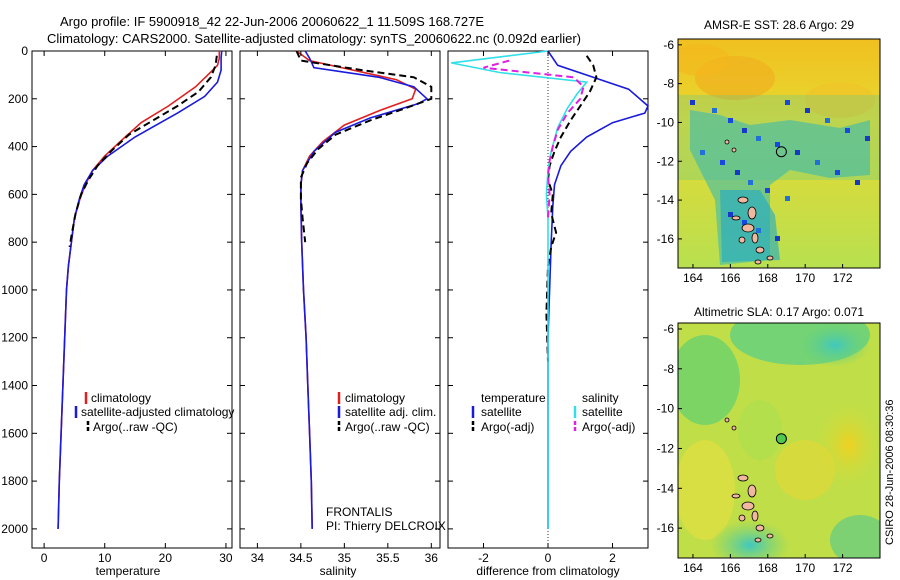 The height and width of the screenshot is (580, 900). What do you see at coordinates (14, 338) in the screenshot?
I see `depth-tick-label: 1200` at bounding box center [14, 338].